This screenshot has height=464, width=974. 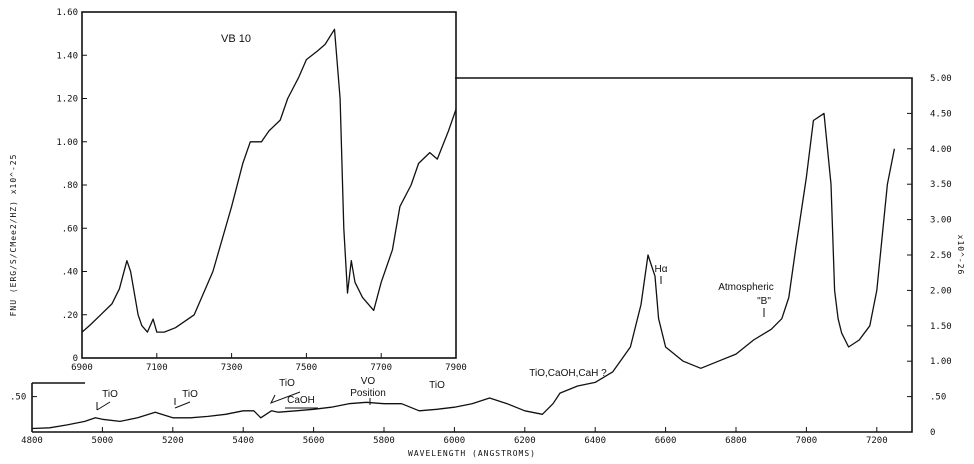 What do you see at coordinates (456, 368) in the screenshot?
I see `inset-x-tick-label: 7900` at bounding box center [456, 368].